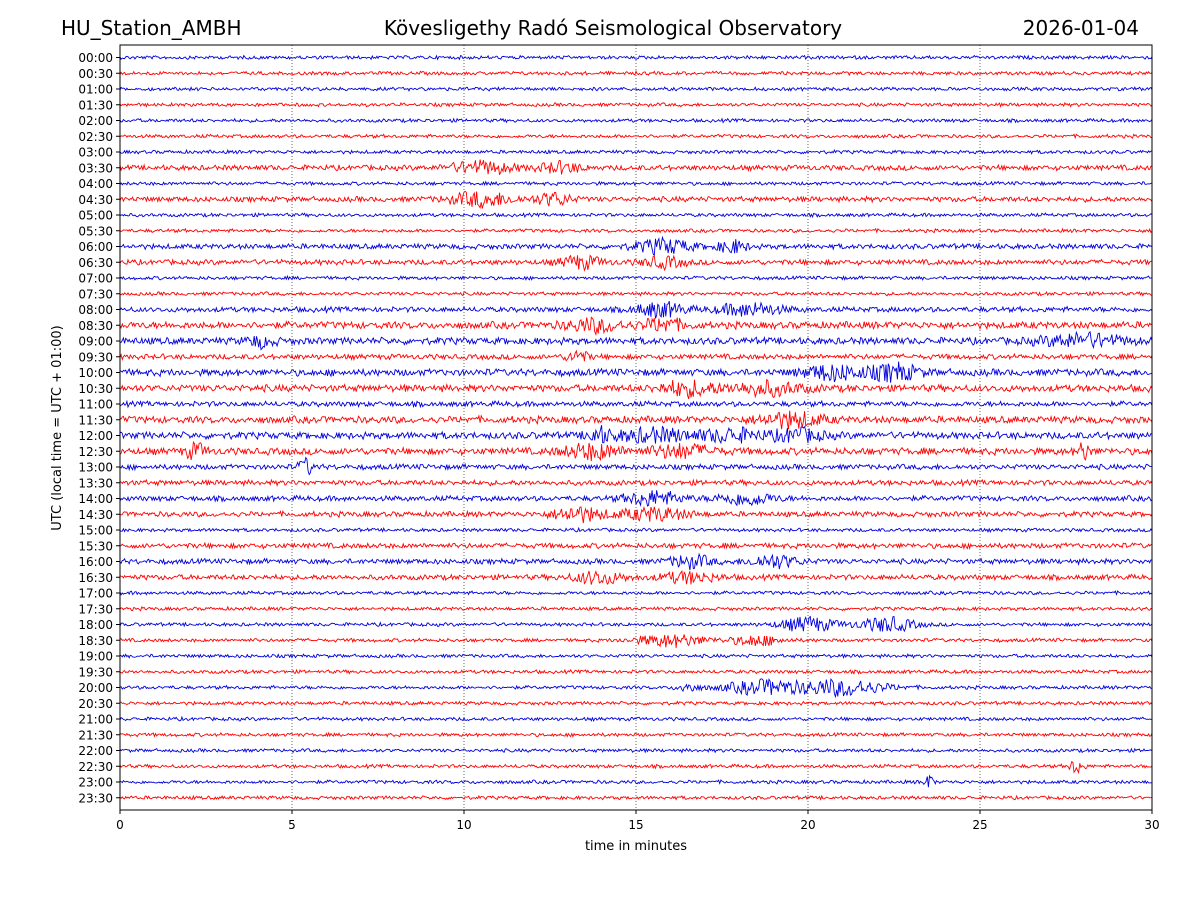 The image size is (1200, 900). Describe the element at coordinates (95, 420) in the screenshot. I see `row-label: 11:30` at that location.